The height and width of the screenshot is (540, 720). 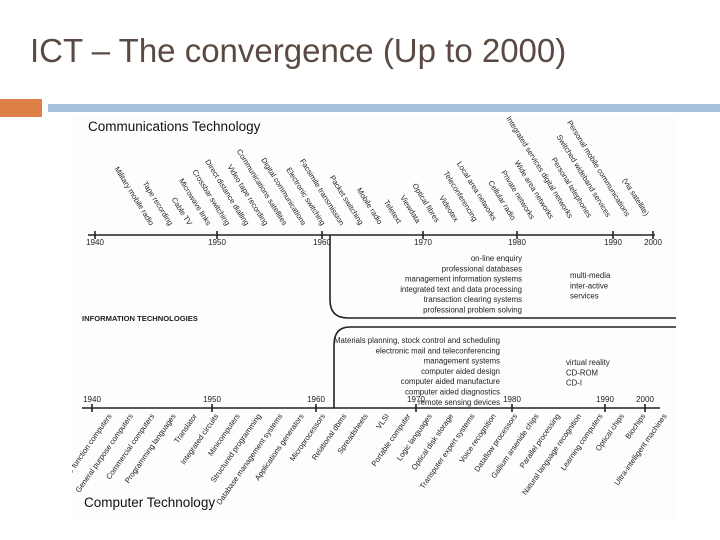 What do you see at coordinates (462, 361) in the screenshot?
I see `application-label: management systems` at bounding box center [462, 361].